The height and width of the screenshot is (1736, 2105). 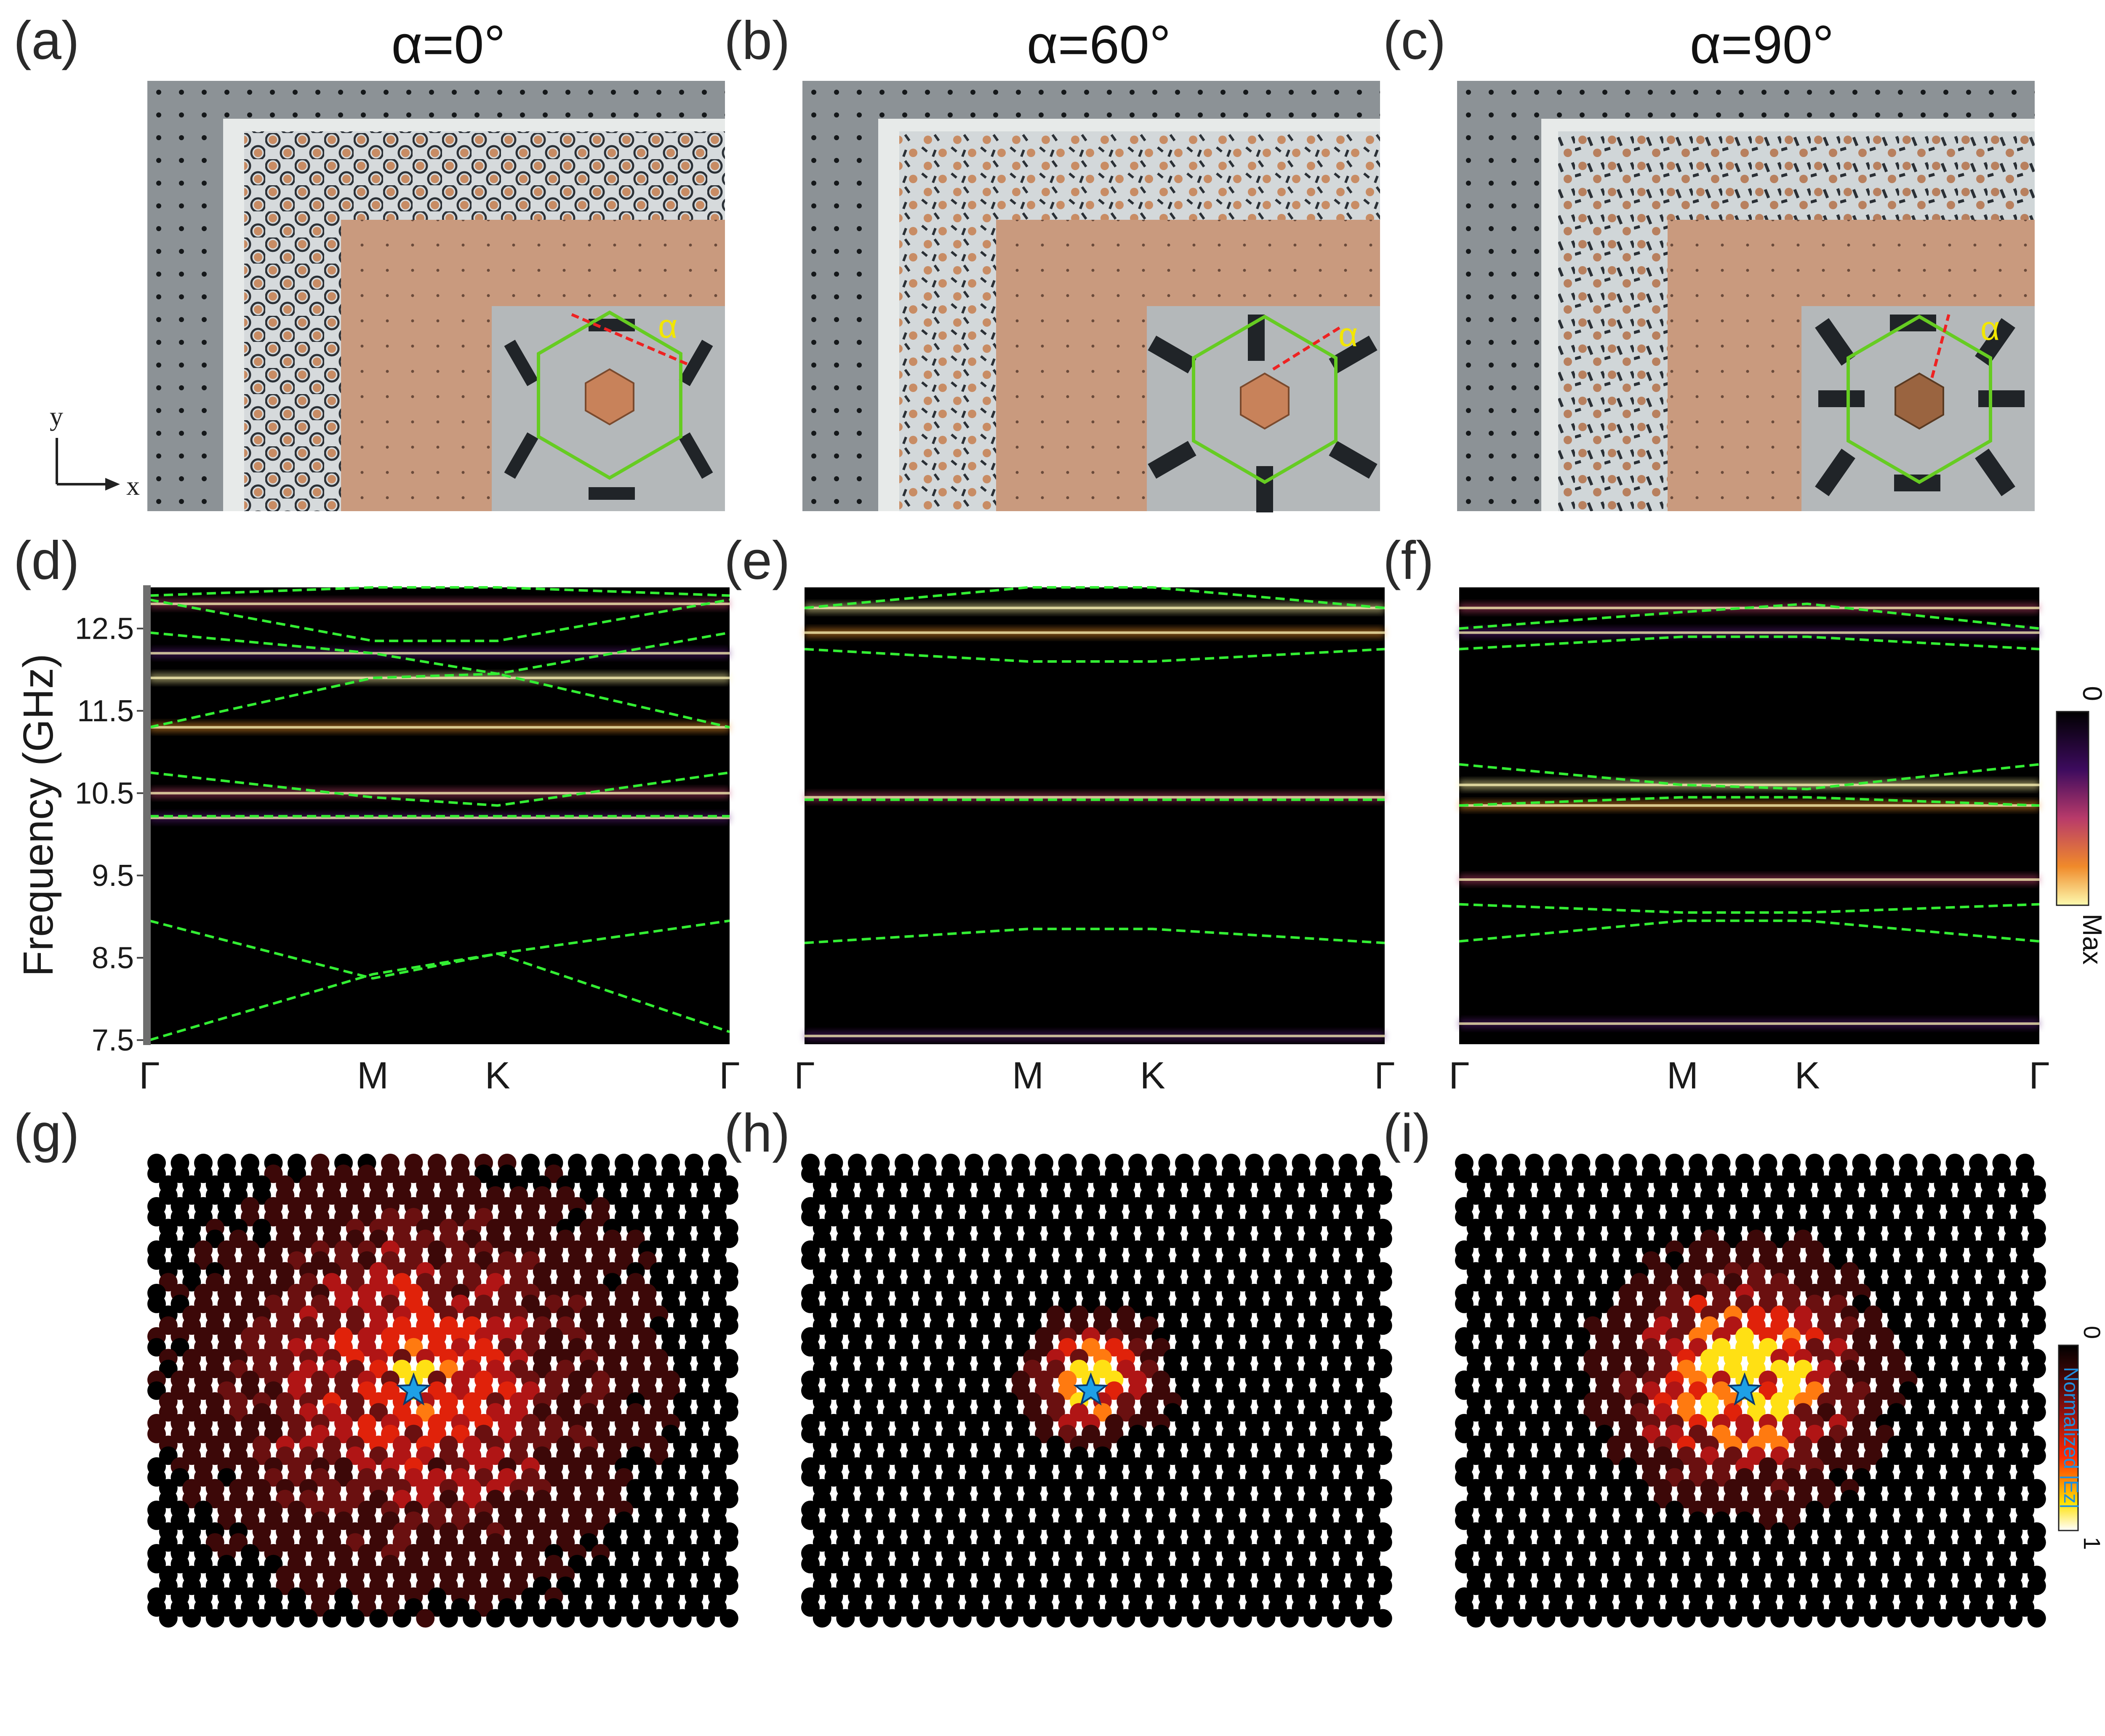 I want to click on dashed-band-b3, so click(x=1094, y=655).